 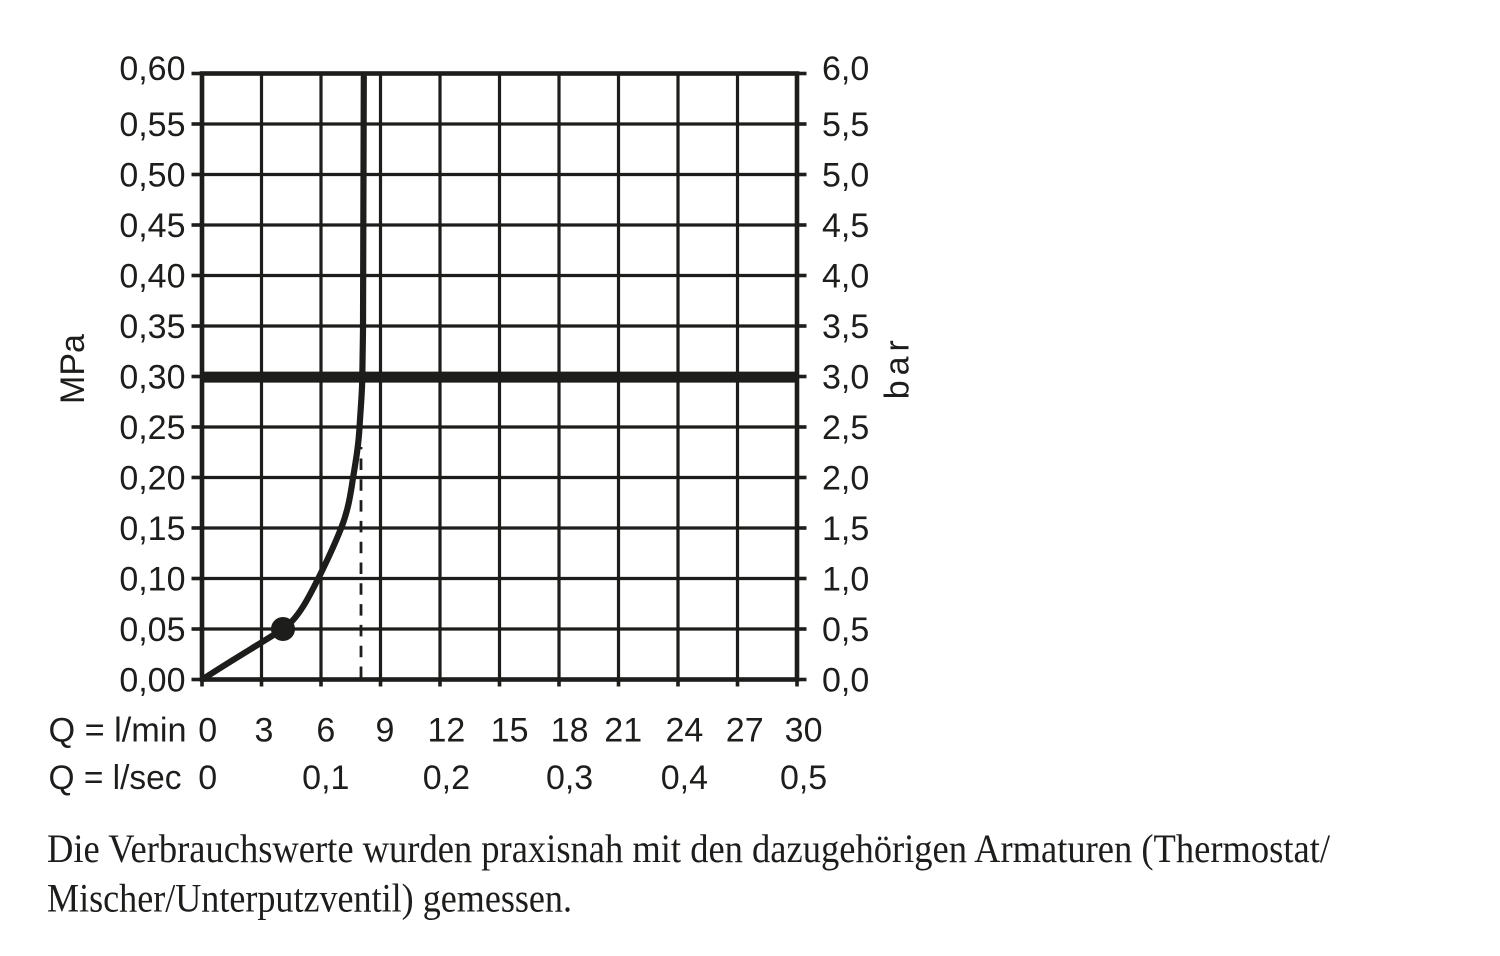 What do you see at coordinates (845, 226) in the screenshot?
I see `svg-text: 4,5` at bounding box center [845, 226].